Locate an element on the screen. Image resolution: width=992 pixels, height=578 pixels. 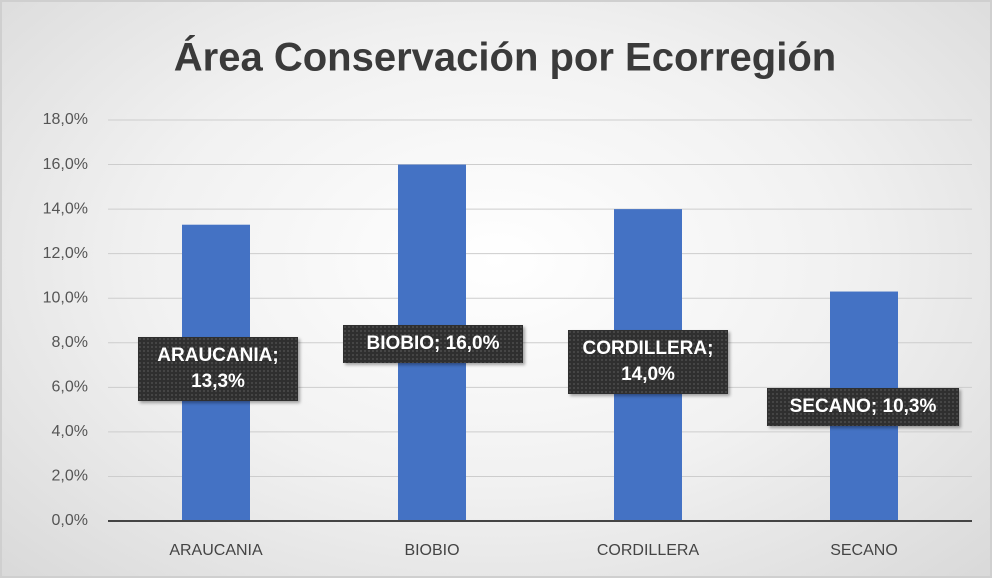
data-label: SECANO; 10,3% is located at coordinates (863, 407).